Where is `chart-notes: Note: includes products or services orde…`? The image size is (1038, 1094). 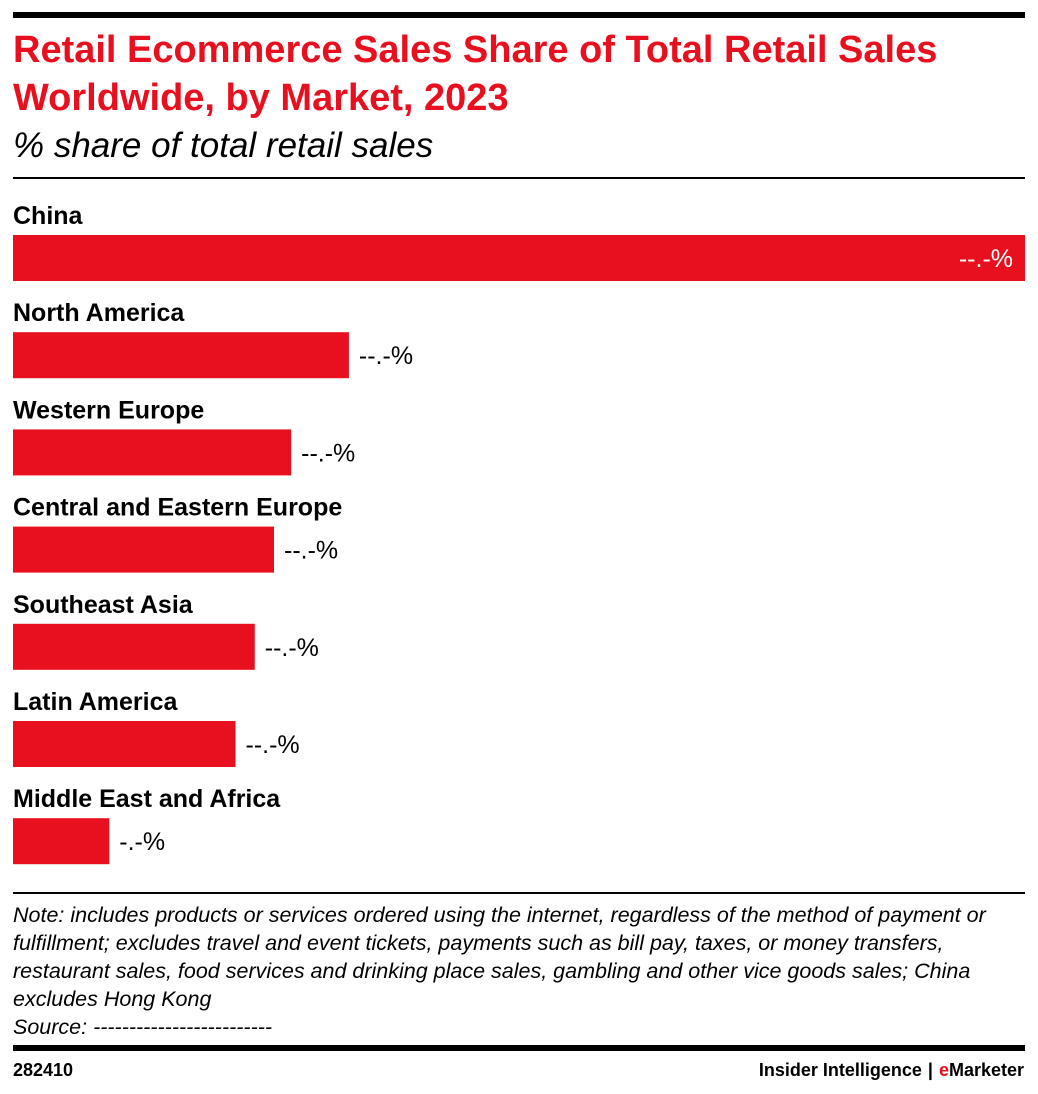
chart-notes: Note: includes products or services orde… is located at coordinates (519, 971).